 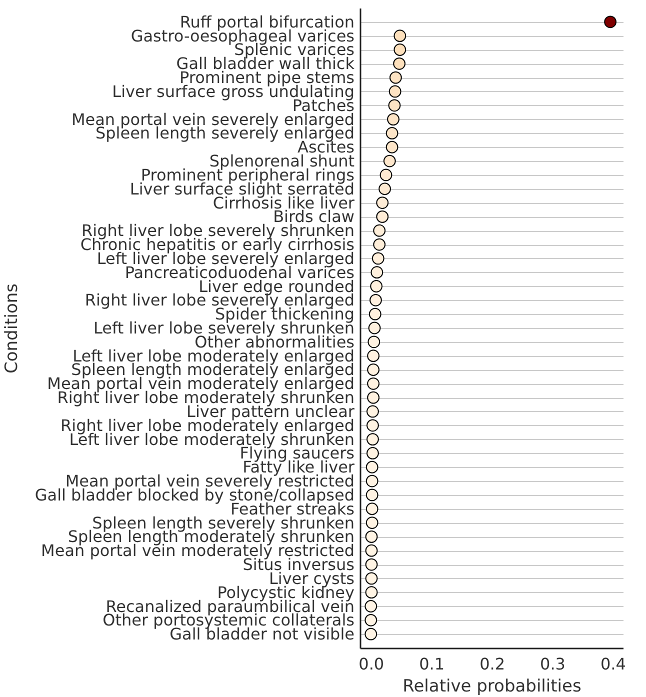 I want to click on x-tick-label: 0.0, so click(x=371, y=664).